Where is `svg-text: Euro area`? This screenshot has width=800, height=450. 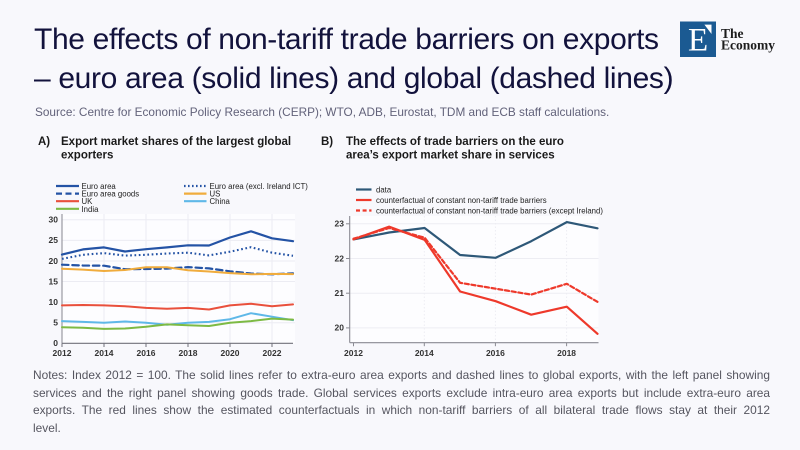
svg-text: Euro area is located at coordinates (99, 186).